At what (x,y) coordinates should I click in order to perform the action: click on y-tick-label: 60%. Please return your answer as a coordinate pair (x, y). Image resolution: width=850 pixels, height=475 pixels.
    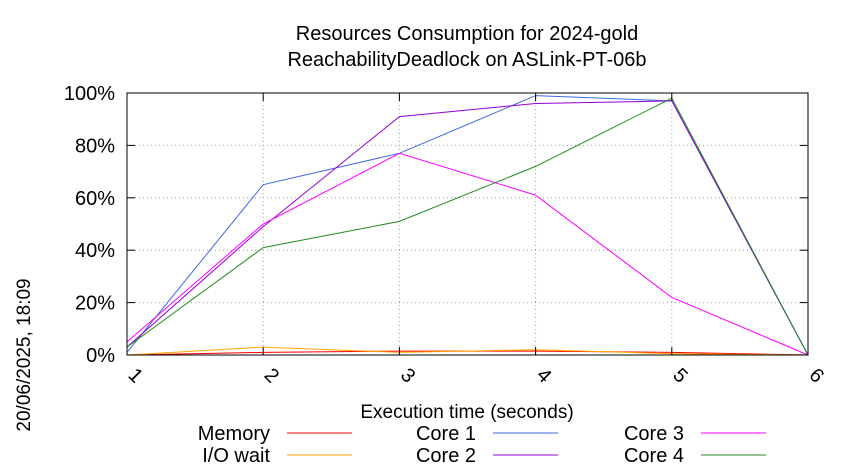
    Looking at the image, I should click on (95, 199).